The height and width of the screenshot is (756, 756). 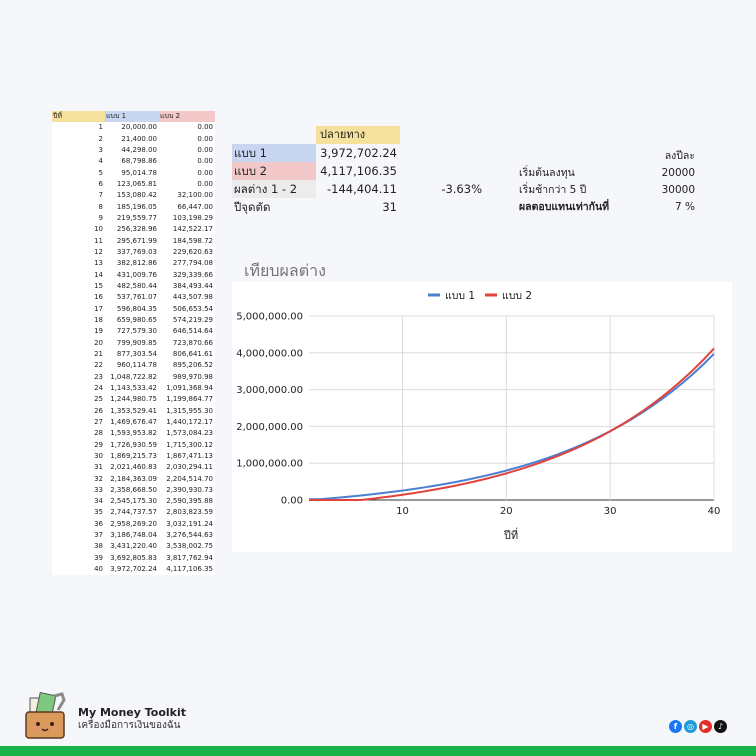 What do you see at coordinates (269, 427) in the screenshot?
I see `y-tick-label: 2,000,000.00` at bounding box center [269, 427].